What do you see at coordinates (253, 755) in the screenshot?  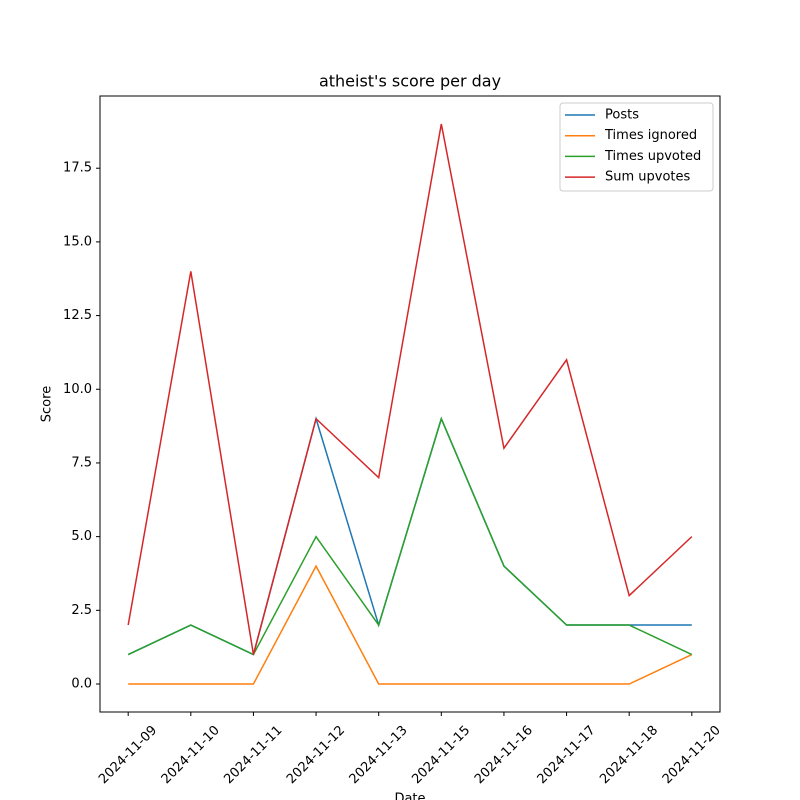 I see `x-tick-label: 2024-11-11` at bounding box center [253, 755].